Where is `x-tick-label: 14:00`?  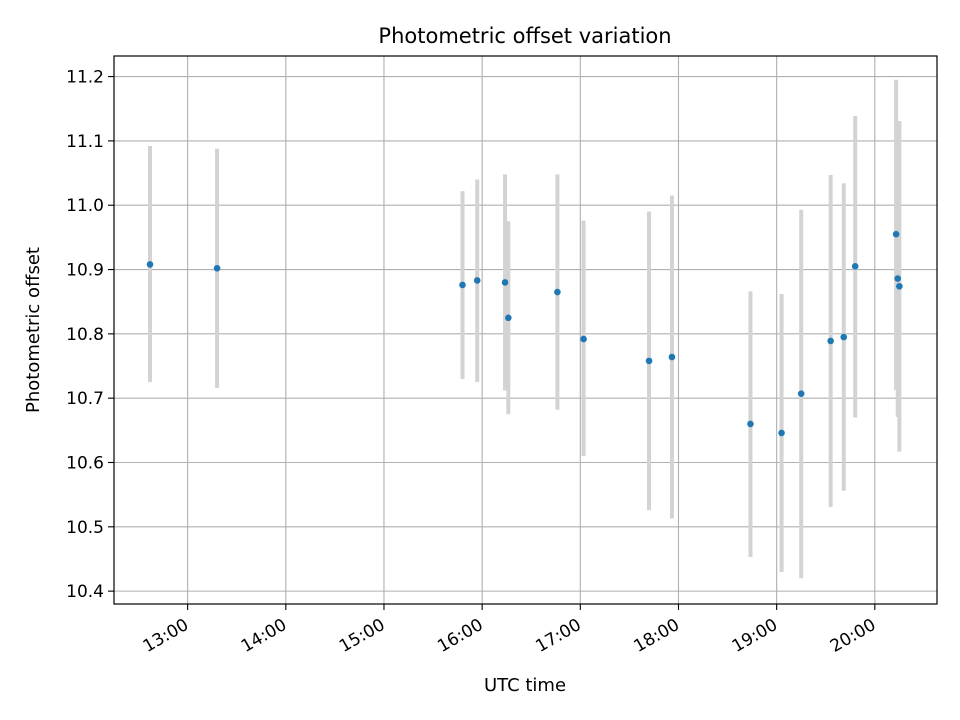 x-tick-label: 14:00 is located at coordinates (264, 636).